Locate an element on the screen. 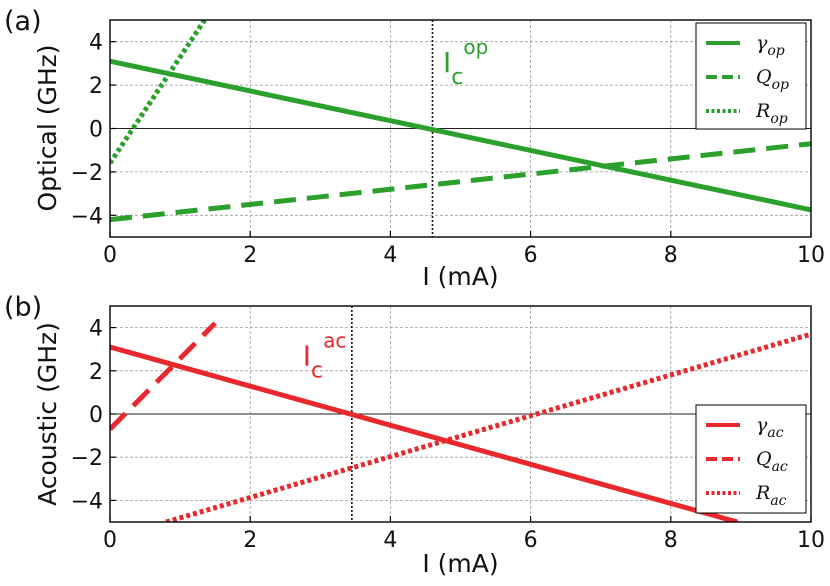 The width and height of the screenshot is (830, 586). legend-entry: Qac is located at coordinates (772, 461).